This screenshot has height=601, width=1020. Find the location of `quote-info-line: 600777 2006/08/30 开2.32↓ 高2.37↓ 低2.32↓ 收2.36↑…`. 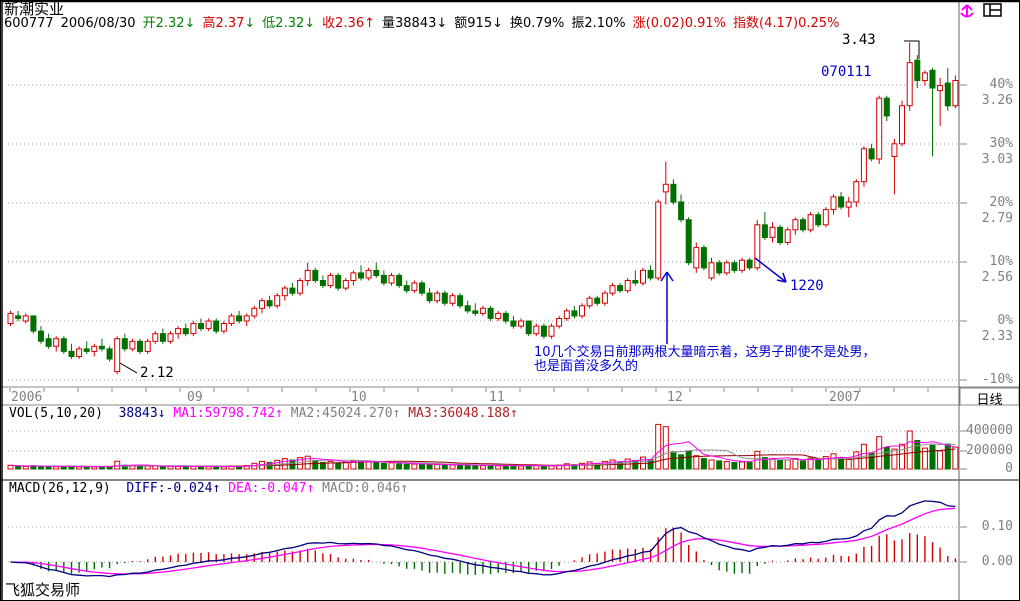

quote-info-line: 600777 2006/08/30 开2.32↓ 高2.37↓ 低2.32↓ 收2.36↑… is located at coordinates (425, 23).